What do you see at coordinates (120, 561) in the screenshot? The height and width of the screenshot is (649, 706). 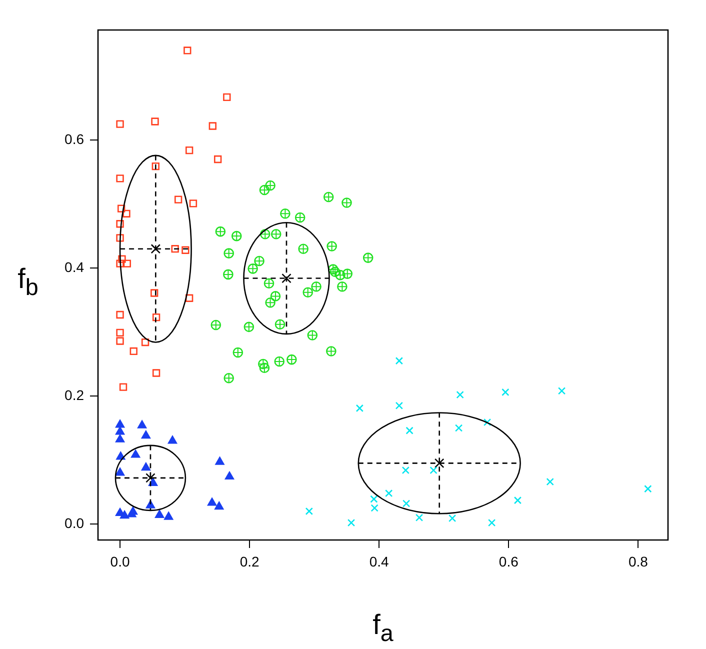 I see `x-tick-label: 0.0` at bounding box center [120, 561].